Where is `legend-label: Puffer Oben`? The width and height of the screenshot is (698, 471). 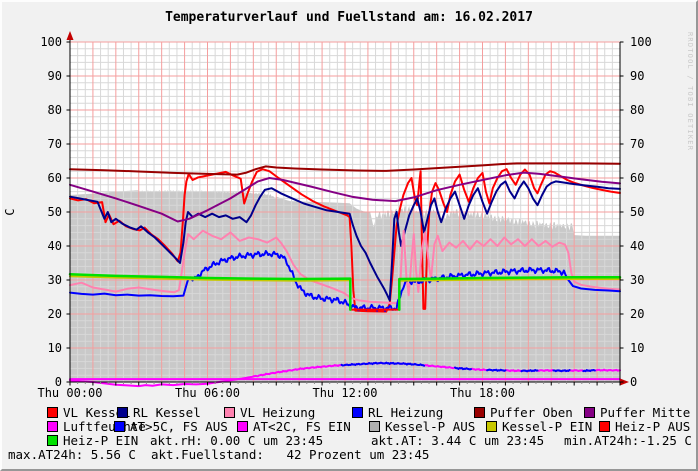
legend-label: Puffer Oben is located at coordinates (531, 412).